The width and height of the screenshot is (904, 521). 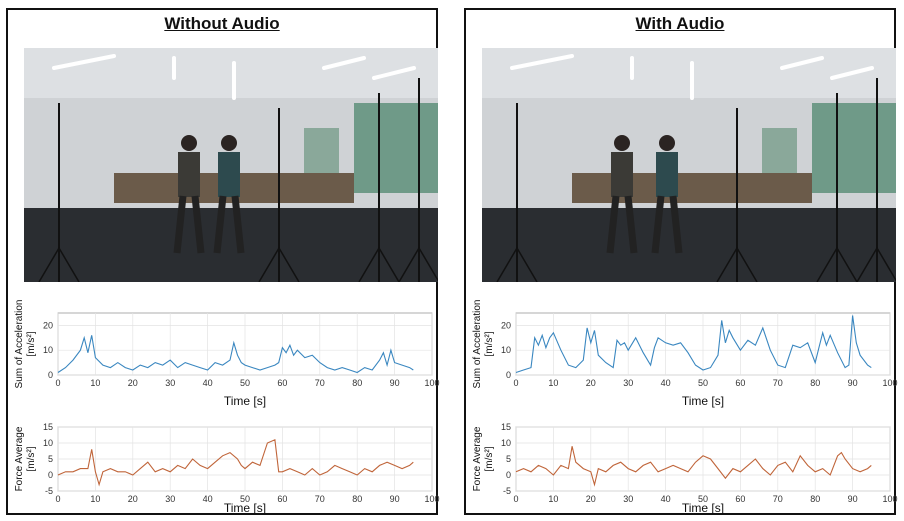 What do you see at coordinates (778, 499) in the screenshot?
I see `x-tick-label: 70` at bounding box center [778, 499].